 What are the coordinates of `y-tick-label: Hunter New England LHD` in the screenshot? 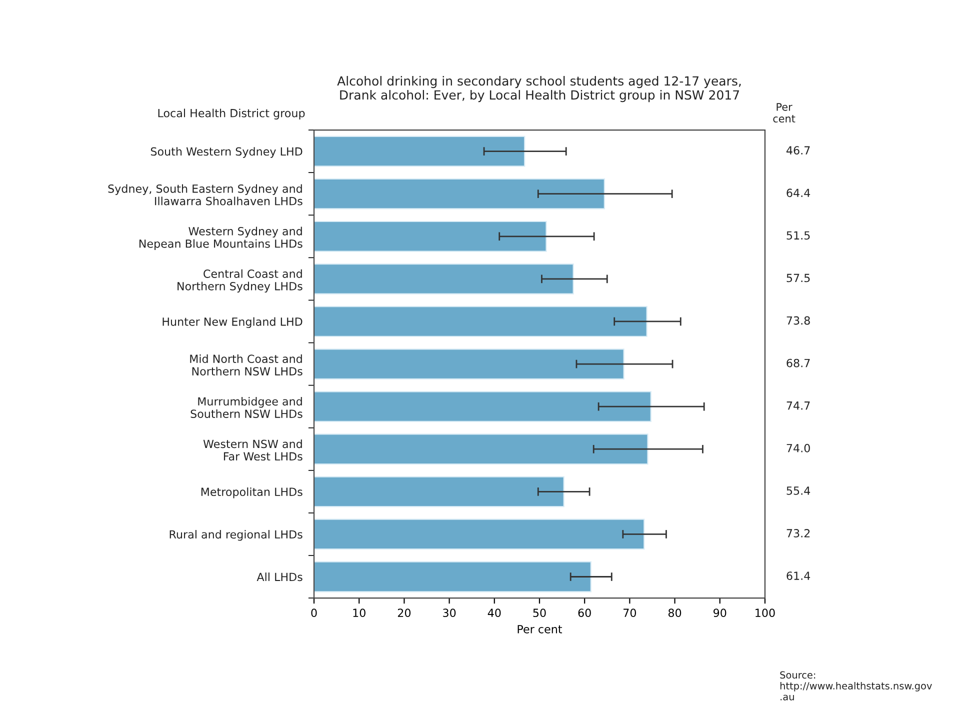 It's located at (232, 322).